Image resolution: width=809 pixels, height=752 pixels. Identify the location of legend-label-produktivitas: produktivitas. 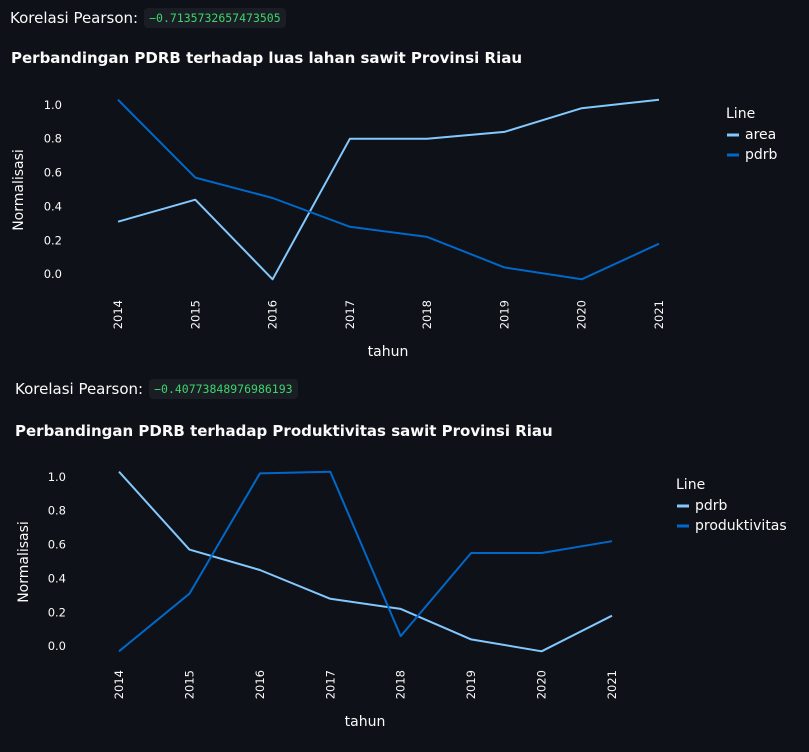
(741, 526).